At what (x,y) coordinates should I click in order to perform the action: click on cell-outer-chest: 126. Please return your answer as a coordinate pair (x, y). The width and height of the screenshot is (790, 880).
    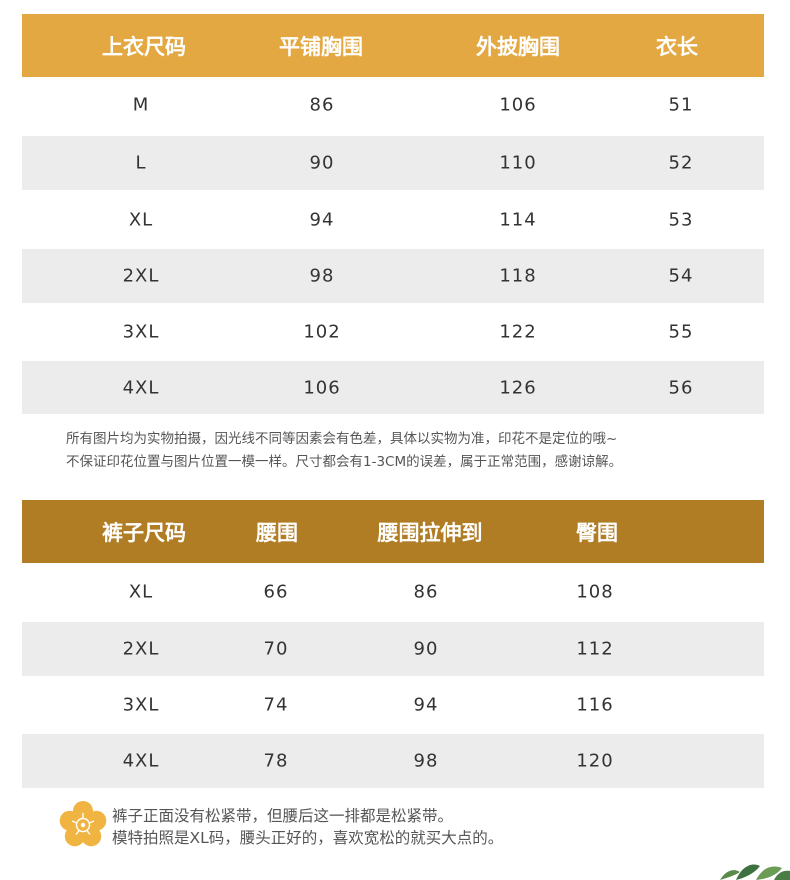
    Looking at the image, I should click on (518, 387).